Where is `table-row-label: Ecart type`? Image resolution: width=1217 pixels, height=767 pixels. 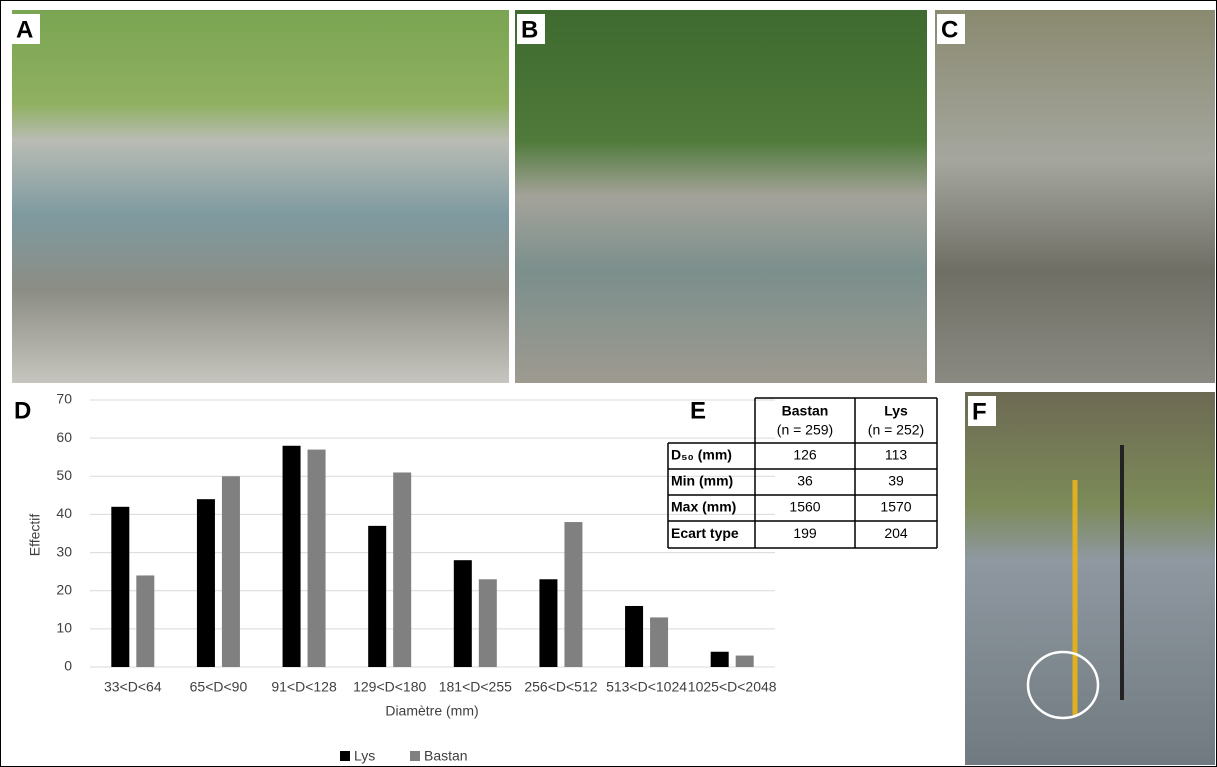
table-row-label: Ecart type is located at coordinates (705, 533).